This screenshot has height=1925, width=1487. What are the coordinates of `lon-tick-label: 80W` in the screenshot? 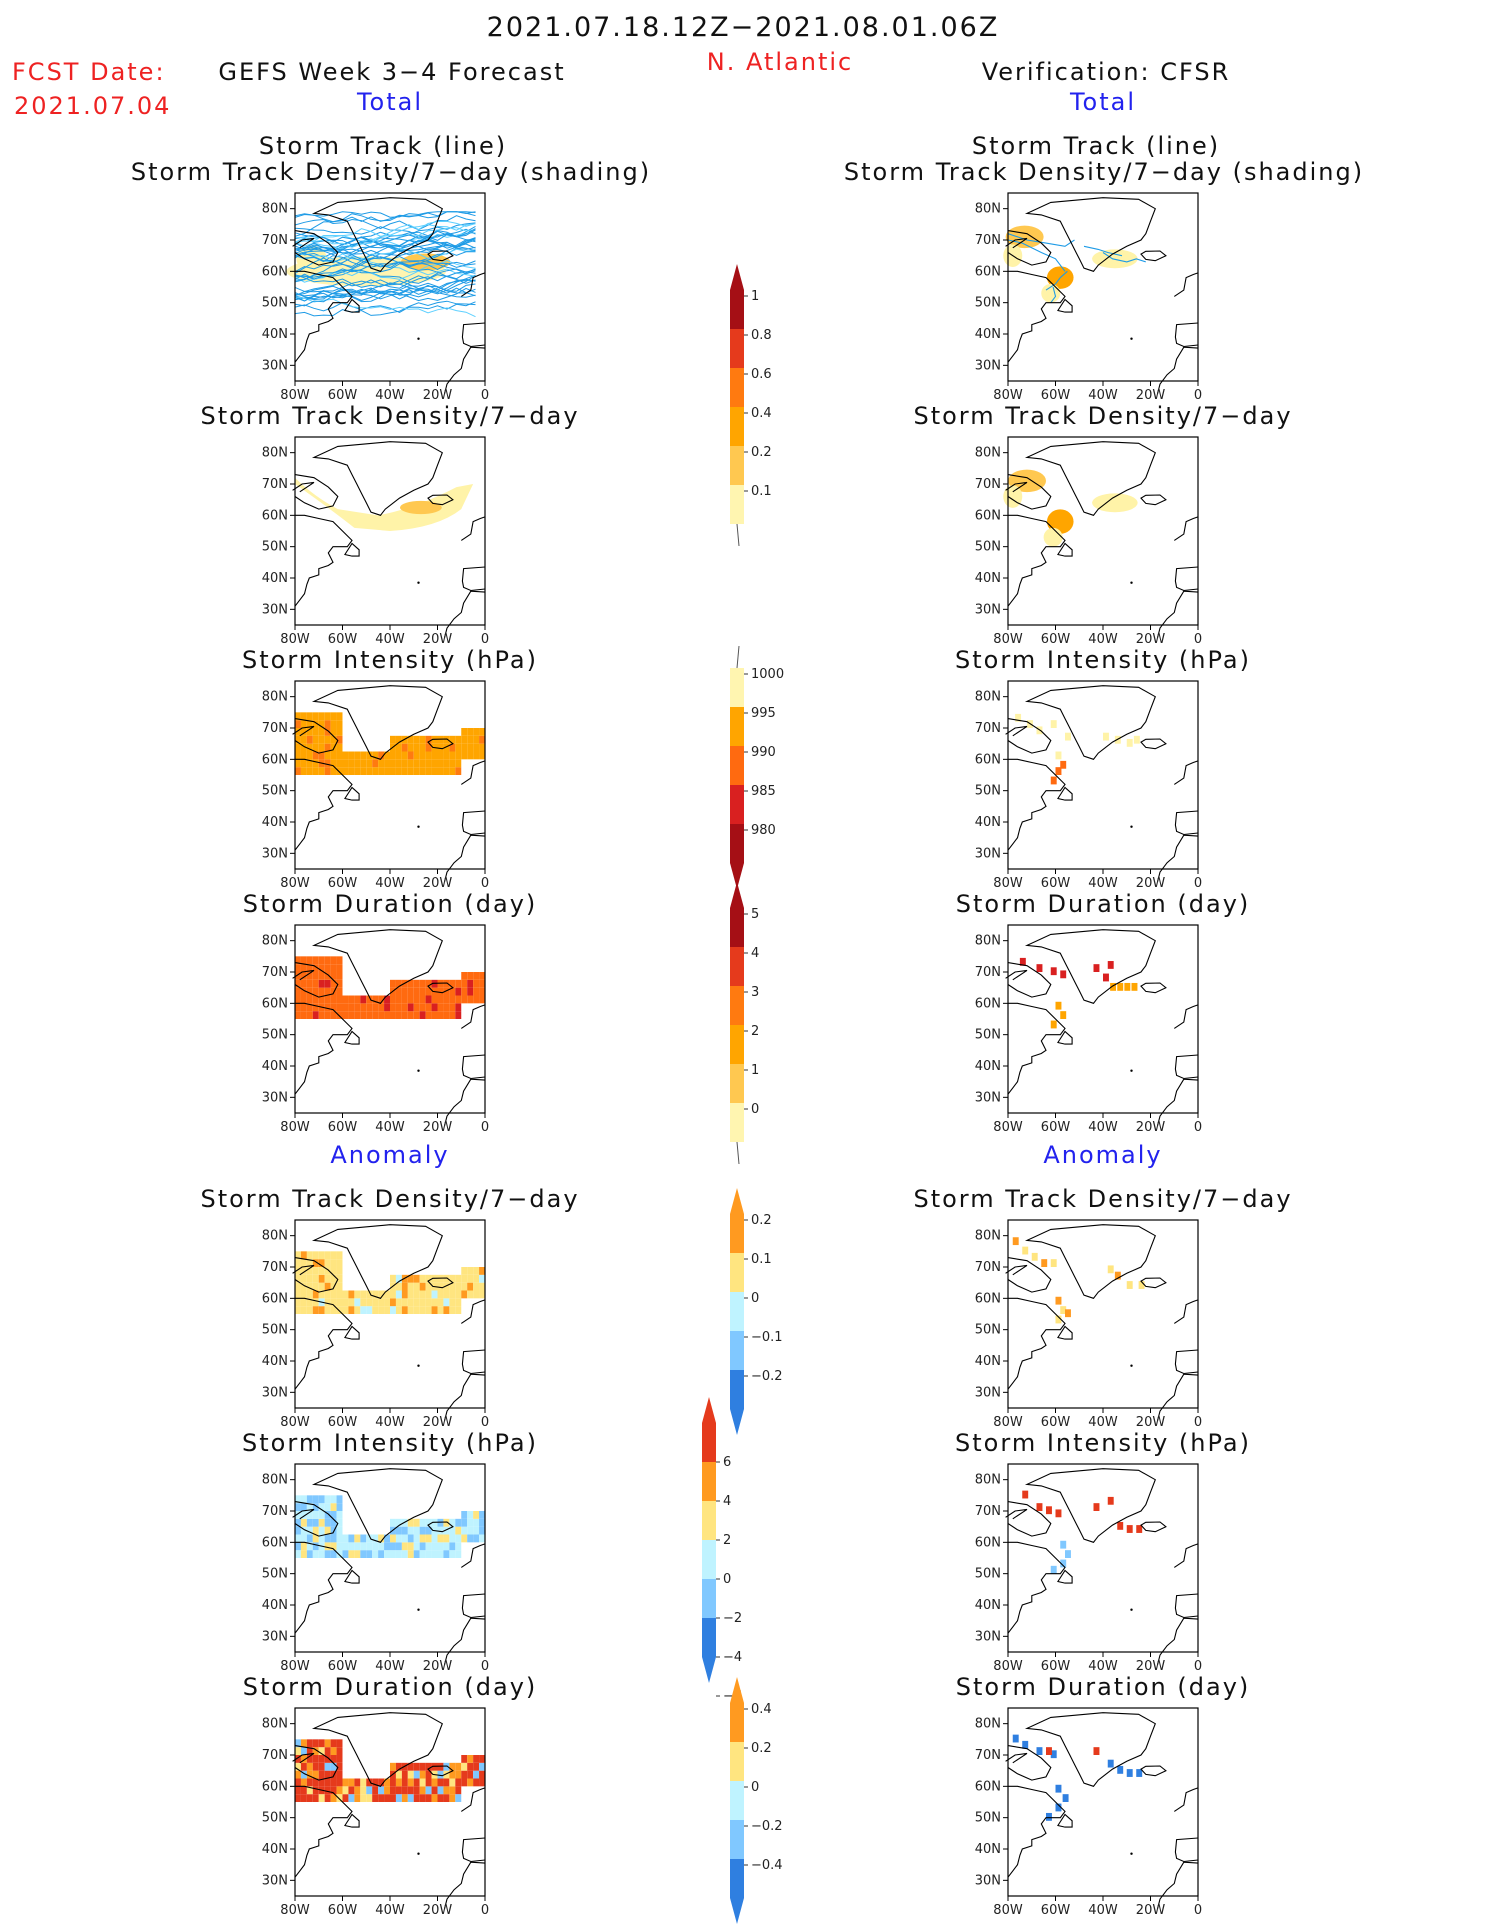 It's located at (295, 1910).